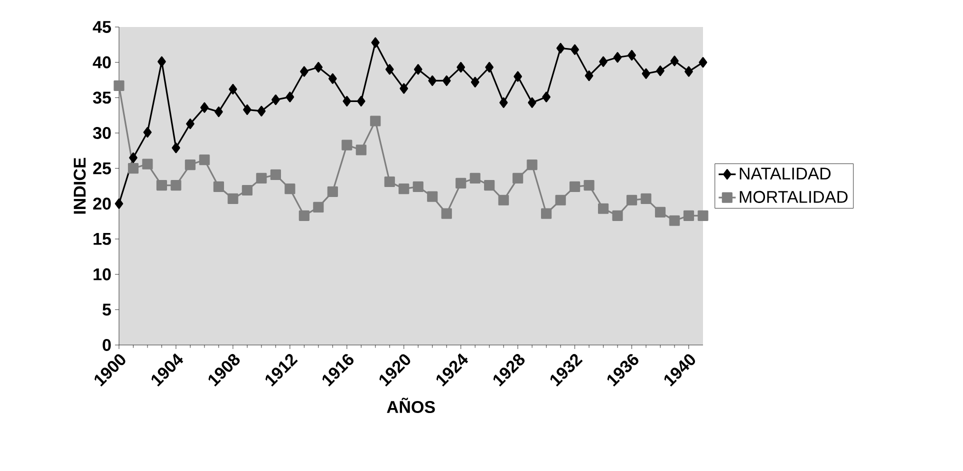  I want to click on y-tick-label: 0, so click(106, 345).